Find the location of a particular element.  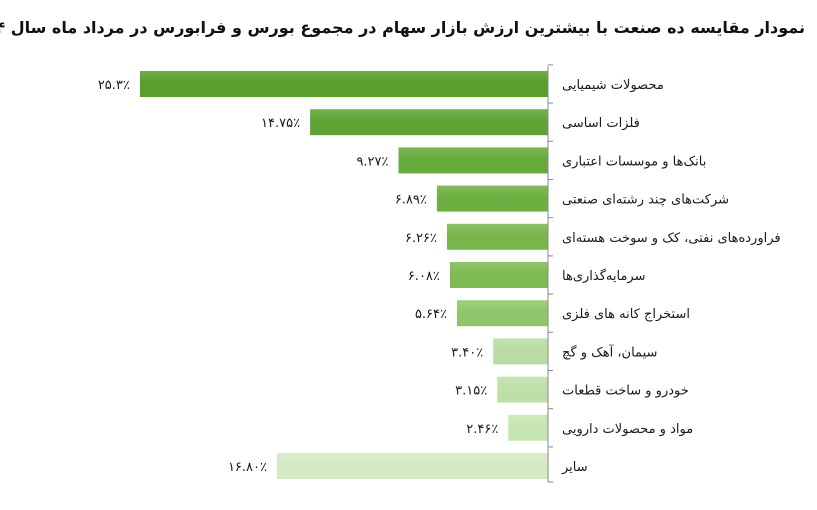

category-label: بانک‌ها و موسسات اعتباری is located at coordinates (634, 161).